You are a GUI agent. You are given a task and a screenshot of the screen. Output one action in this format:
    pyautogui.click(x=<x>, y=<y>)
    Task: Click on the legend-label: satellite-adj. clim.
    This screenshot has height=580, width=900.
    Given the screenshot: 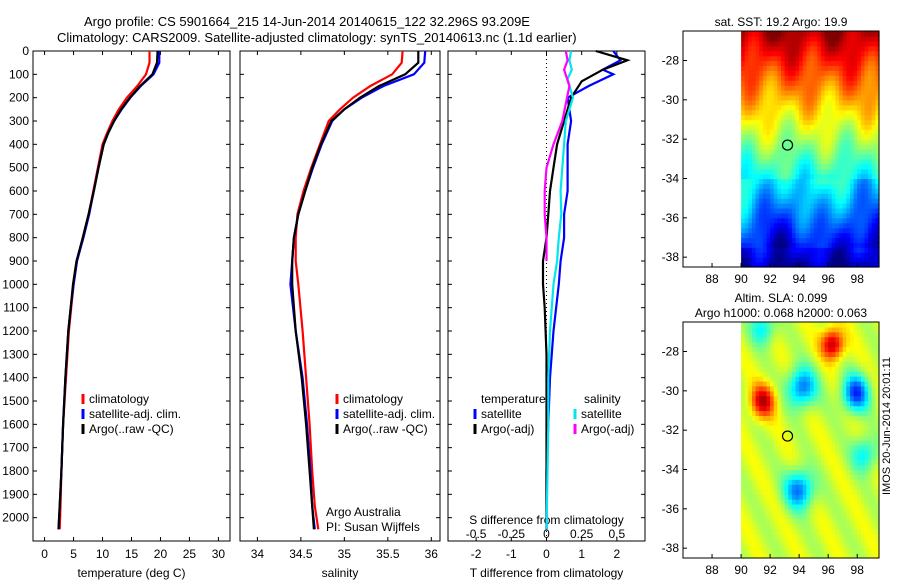 What is the action you would take?
    pyautogui.click(x=135, y=414)
    